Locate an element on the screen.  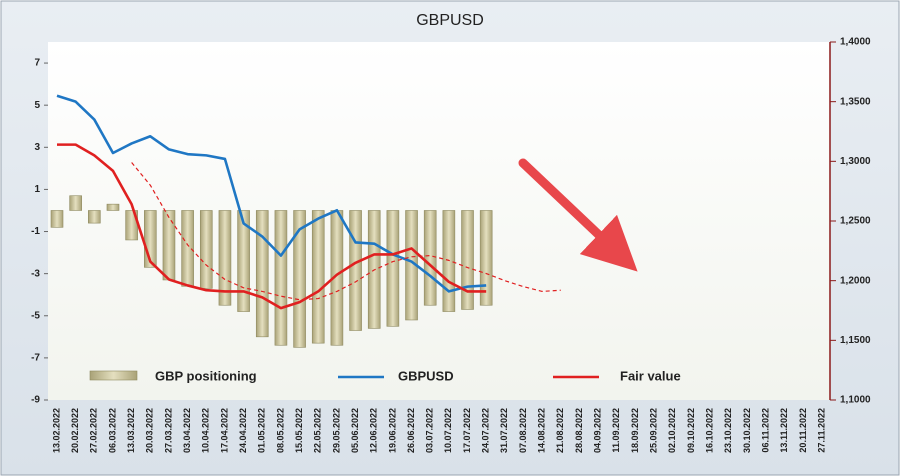
x-tick-label: 24.07.2022 is located at coordinates (486, 430).